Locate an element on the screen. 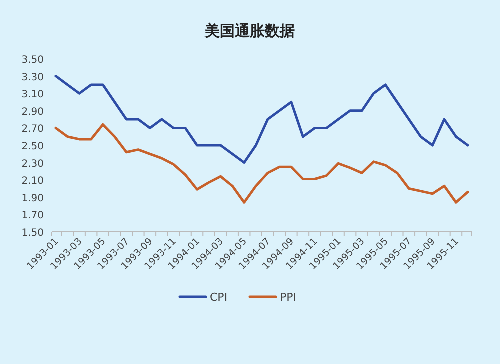 This screenshot has width=500, height=364. y-tick-label: 1.70 is located at coordinates (33, 216).